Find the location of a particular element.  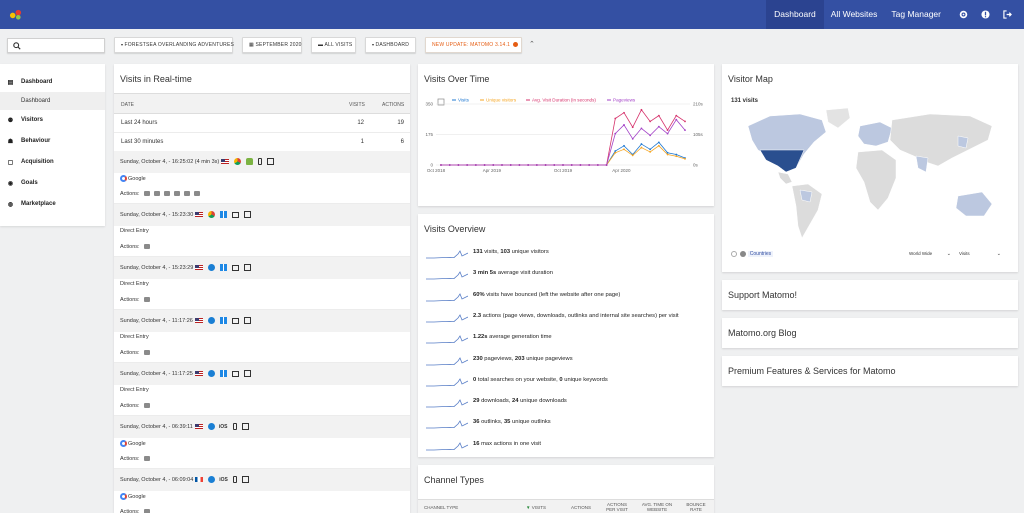

help-icon is located at coordinates (985, 14).